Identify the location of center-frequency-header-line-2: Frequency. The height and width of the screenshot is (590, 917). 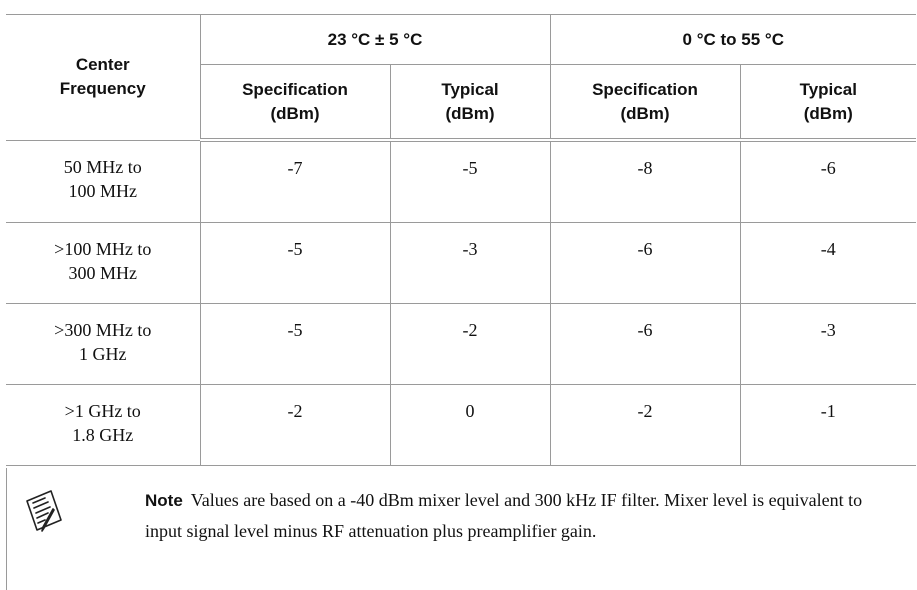
(102, 89).